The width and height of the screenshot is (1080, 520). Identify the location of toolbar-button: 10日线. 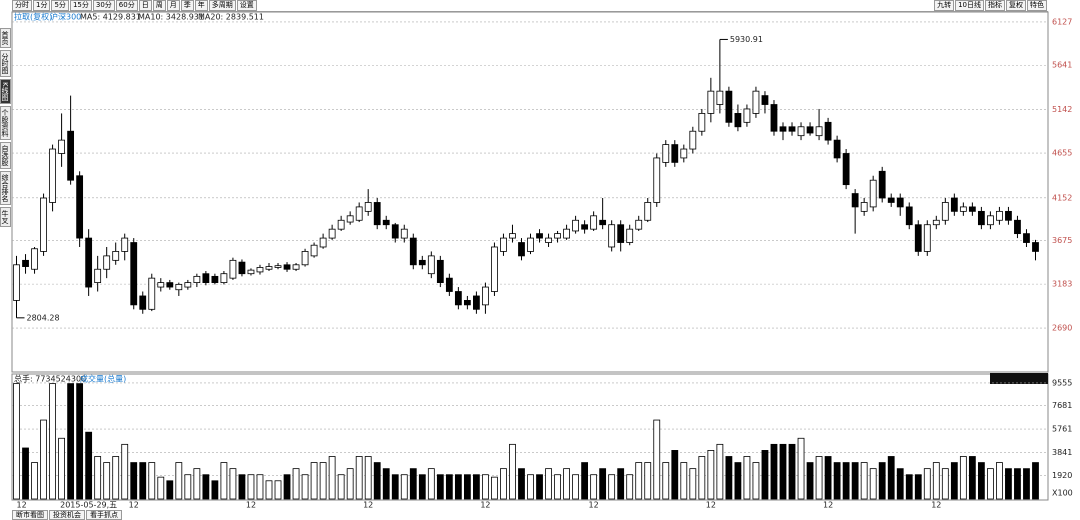
(969, 5).